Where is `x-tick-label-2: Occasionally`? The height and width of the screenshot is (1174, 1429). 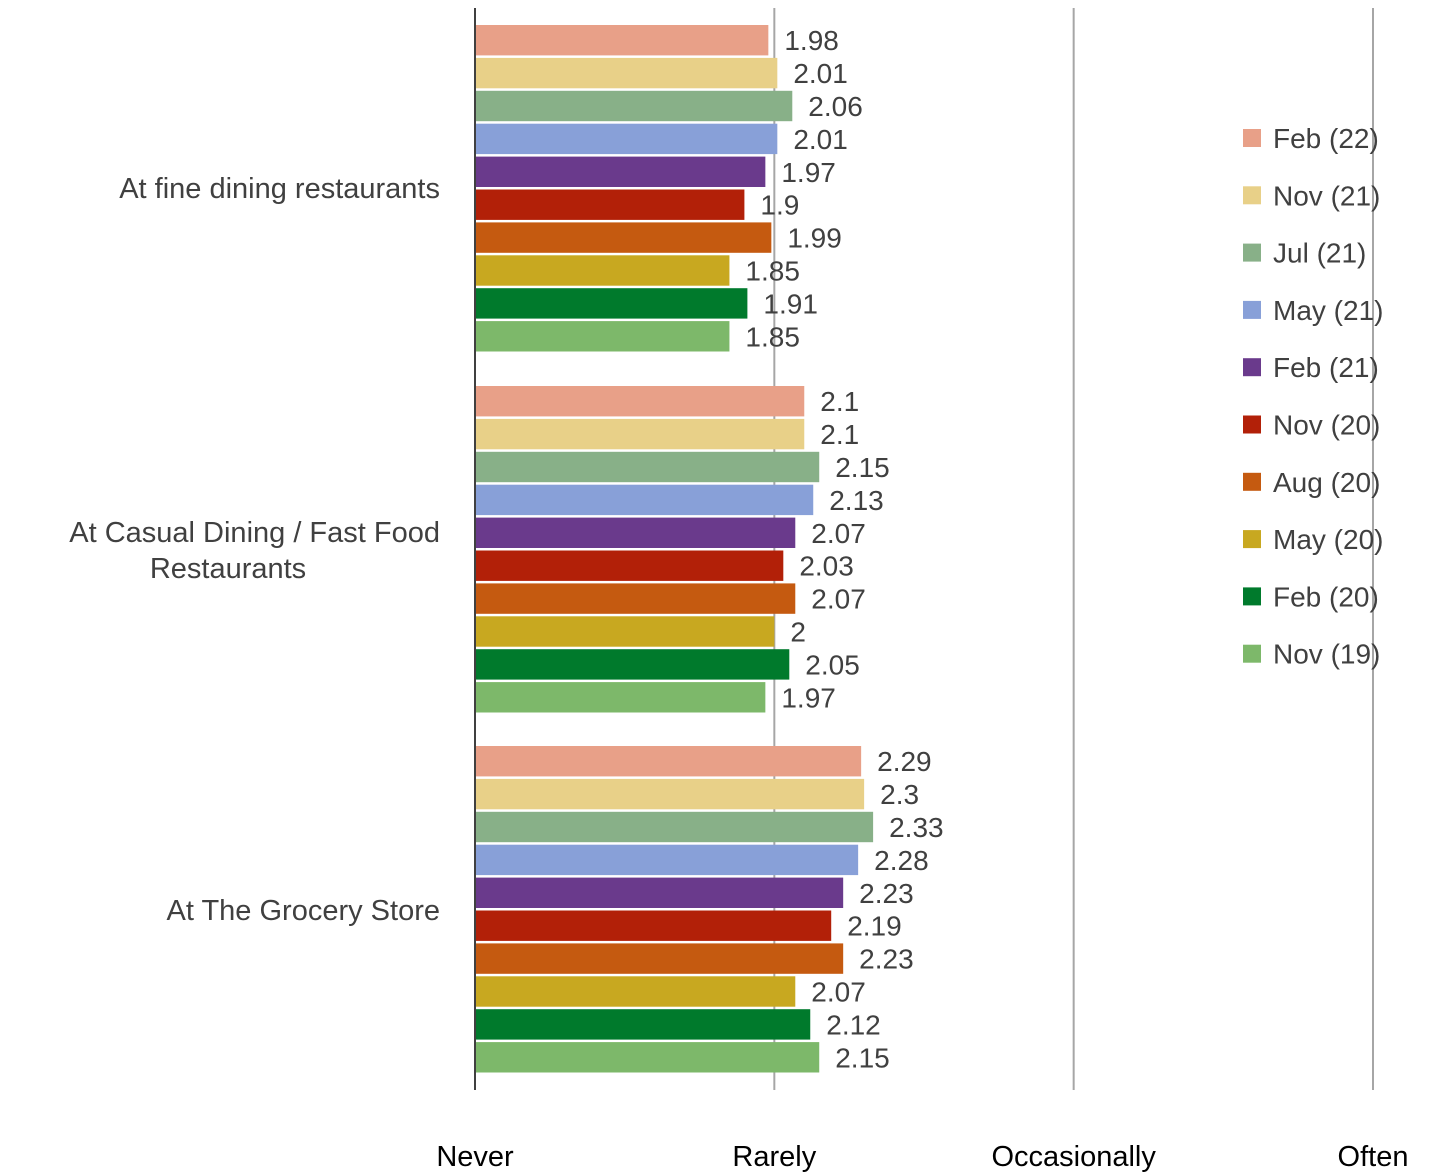 x-tick-label-2: Occasionally is located at coordinates (1073, 1157).